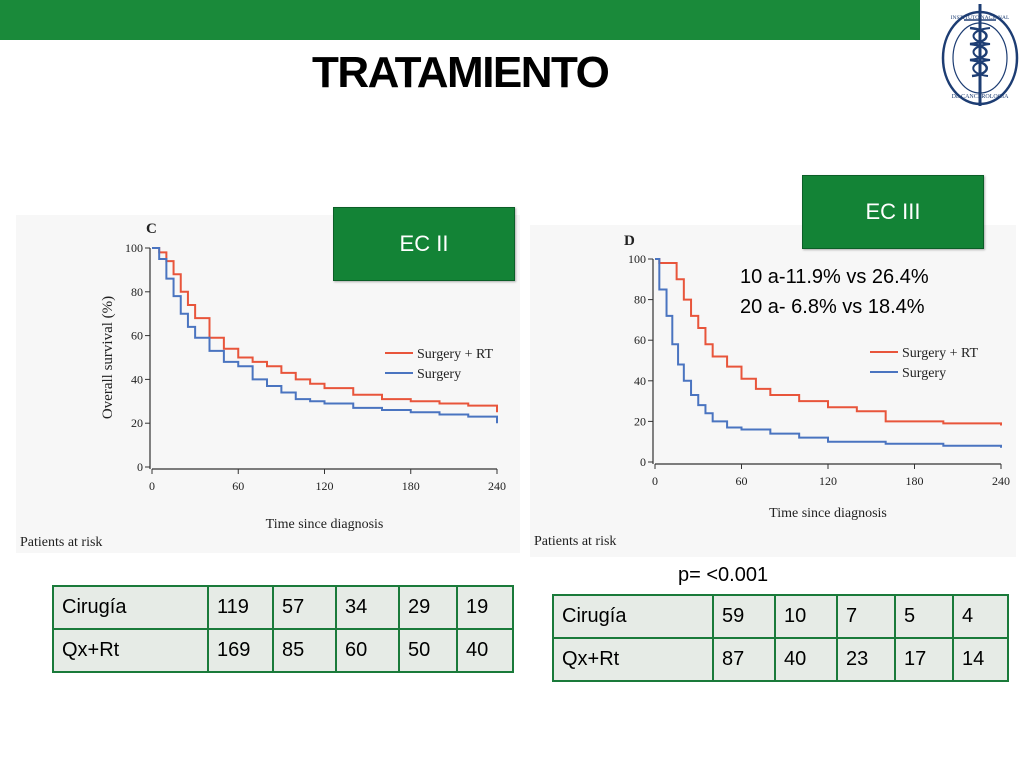 The image size is (1024, 768). I want to click on risk-table-ec3: Cirugía 59 10 7 5 4 Qx+Rt 87 40 23 17 14, so click(780, 638).